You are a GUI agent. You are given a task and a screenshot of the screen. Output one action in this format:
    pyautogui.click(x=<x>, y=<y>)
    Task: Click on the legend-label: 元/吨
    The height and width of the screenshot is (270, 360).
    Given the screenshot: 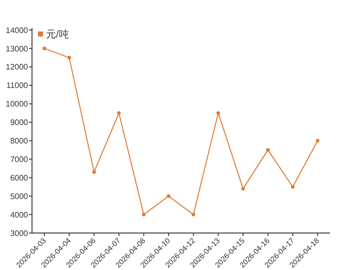 What is the action you would take?
    pyautogui.click(x=57, y=34)
    